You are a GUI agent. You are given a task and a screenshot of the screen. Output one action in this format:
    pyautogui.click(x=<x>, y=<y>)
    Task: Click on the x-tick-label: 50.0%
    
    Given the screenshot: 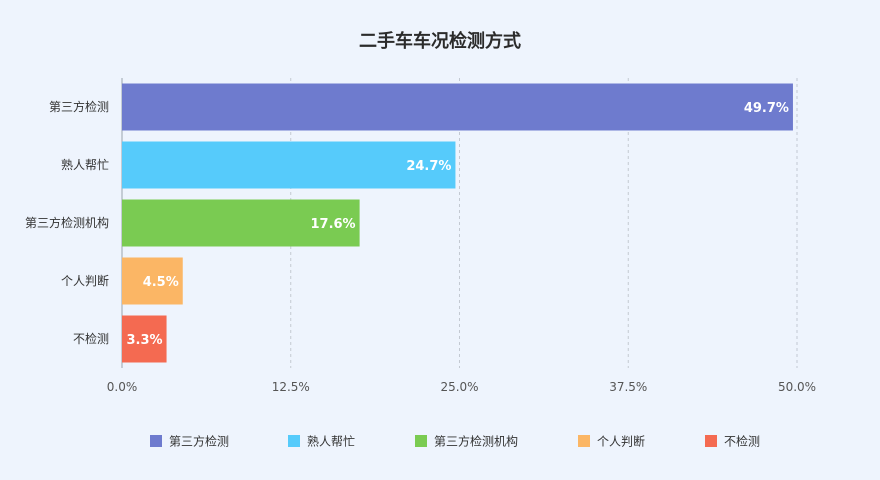 What is the action you would take?
    pyautogui.click(x=797, y=387)
    